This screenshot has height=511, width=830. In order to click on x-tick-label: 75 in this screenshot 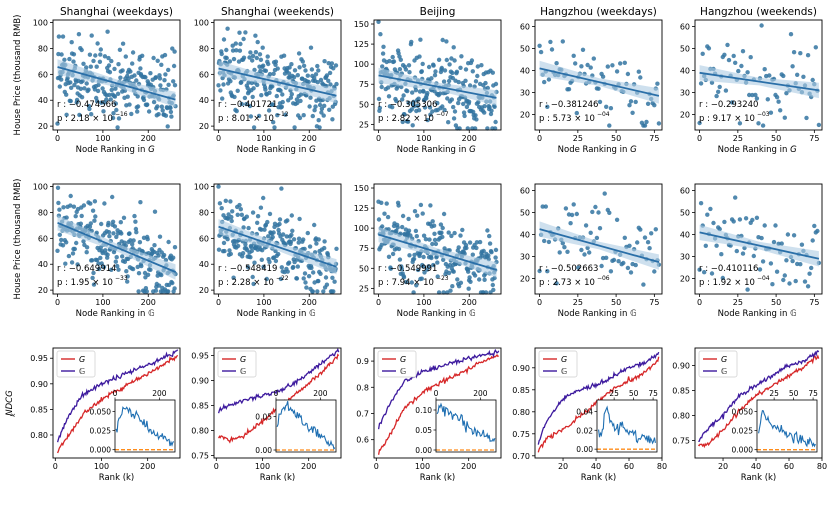, I will do `click(814, 138)`.